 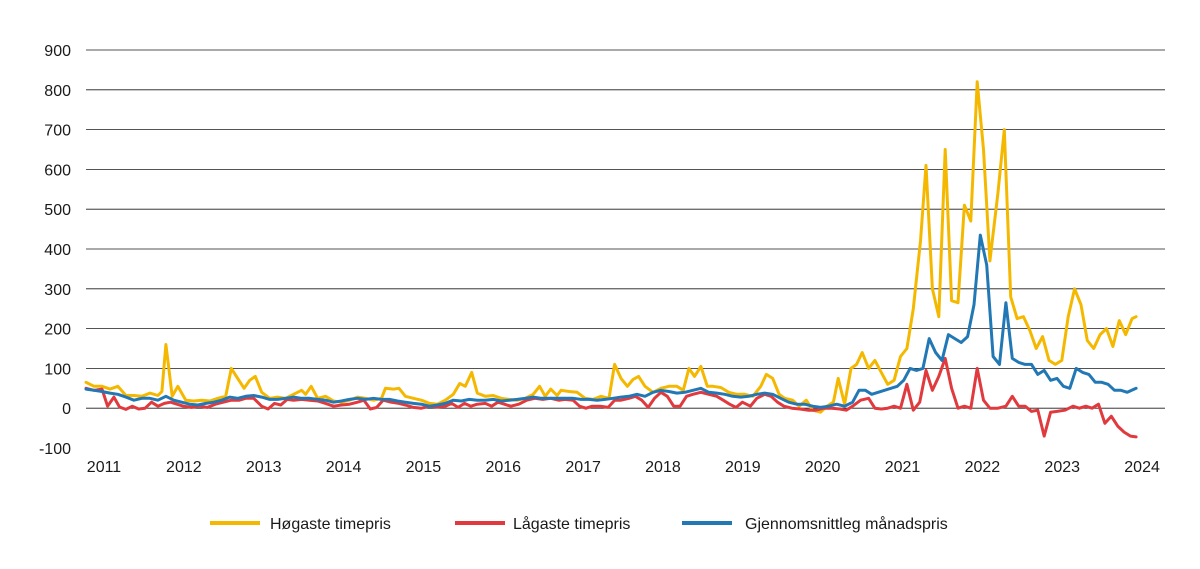 I want to click on series-lagaste-line, so click(x=611, y=397).